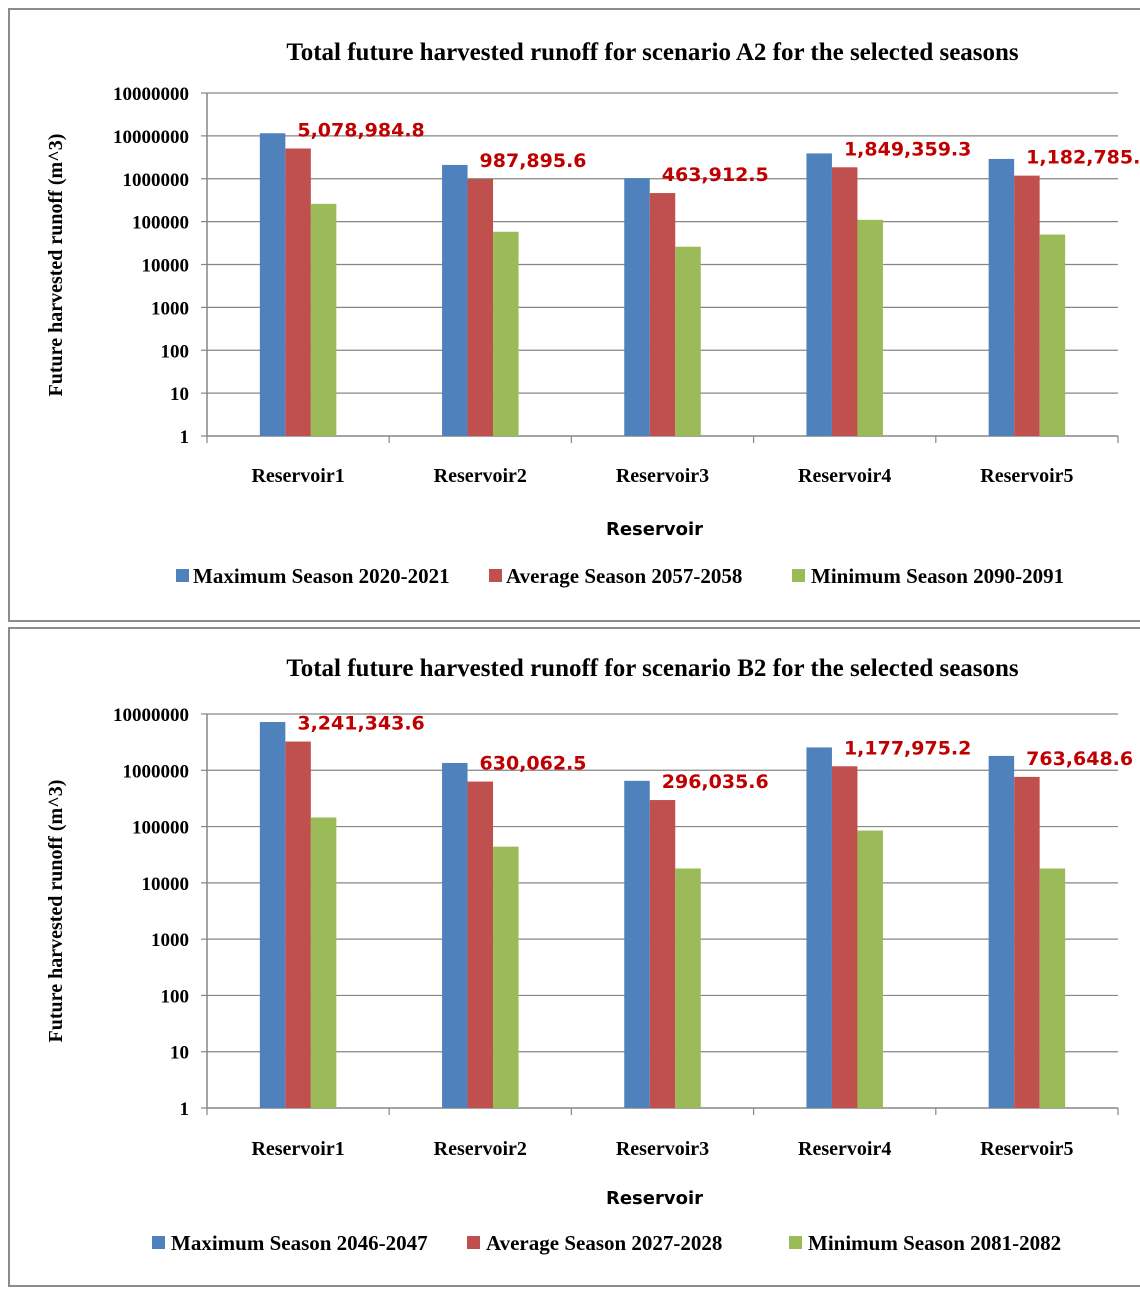 Image resolution: width=1140 pixels, height=1292 pixels. I want to click on legend-label: Average Season 2027-2028, so click(604, 1243).